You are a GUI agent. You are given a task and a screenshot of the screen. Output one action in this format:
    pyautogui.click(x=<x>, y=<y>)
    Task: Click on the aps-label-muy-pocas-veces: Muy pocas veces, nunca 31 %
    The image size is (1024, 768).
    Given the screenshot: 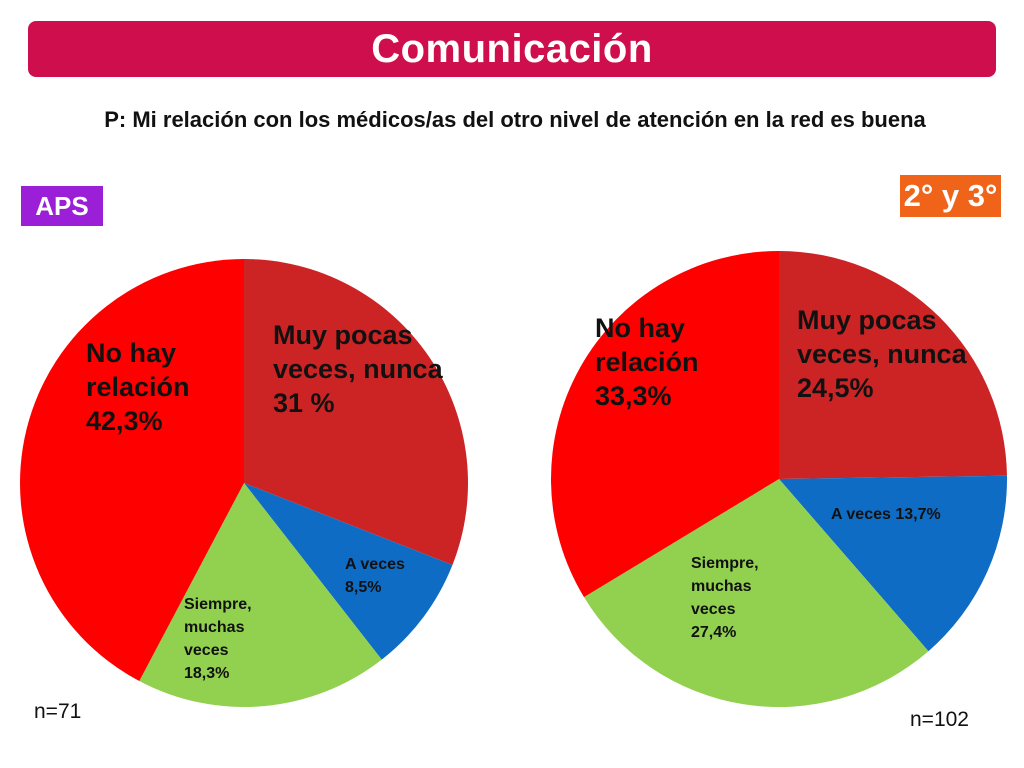 What is the action you would take?
    pyautogui.click(x=358, y=369)
    